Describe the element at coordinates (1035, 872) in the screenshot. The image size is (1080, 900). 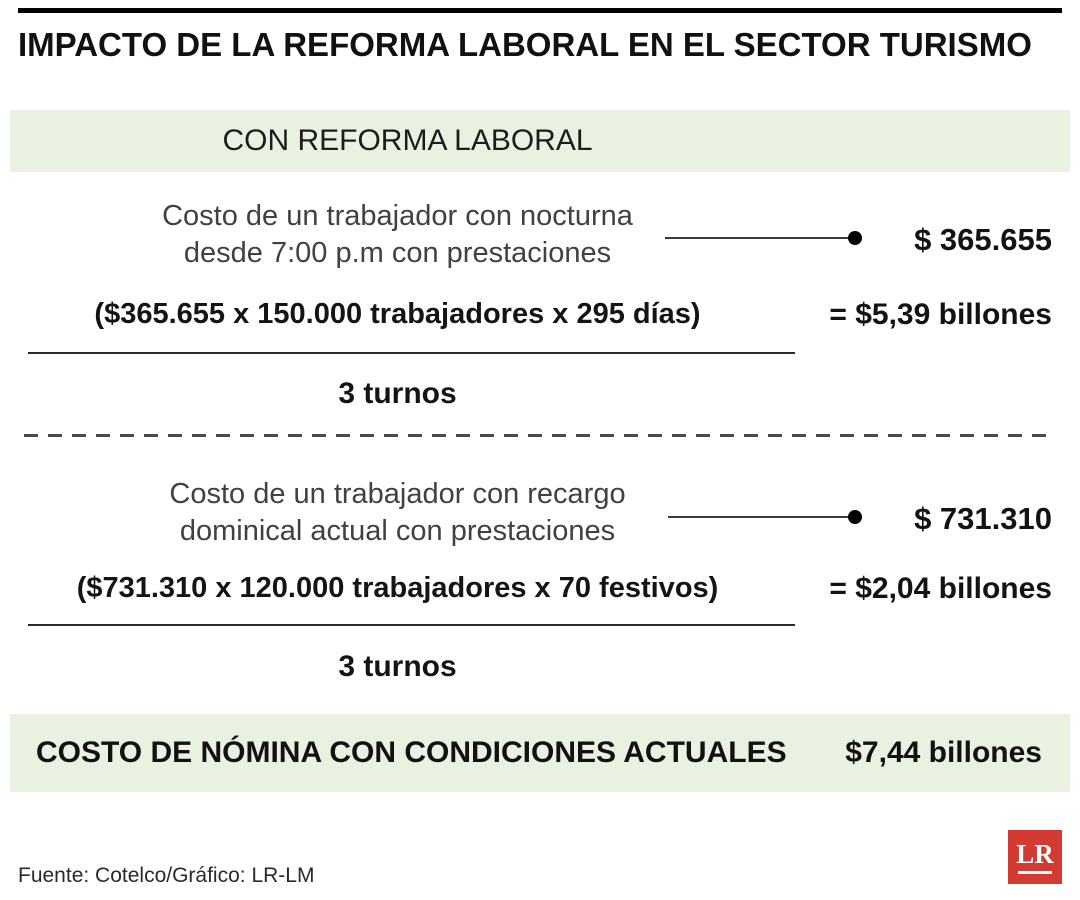
I see `lr-logo-underline` at that location.